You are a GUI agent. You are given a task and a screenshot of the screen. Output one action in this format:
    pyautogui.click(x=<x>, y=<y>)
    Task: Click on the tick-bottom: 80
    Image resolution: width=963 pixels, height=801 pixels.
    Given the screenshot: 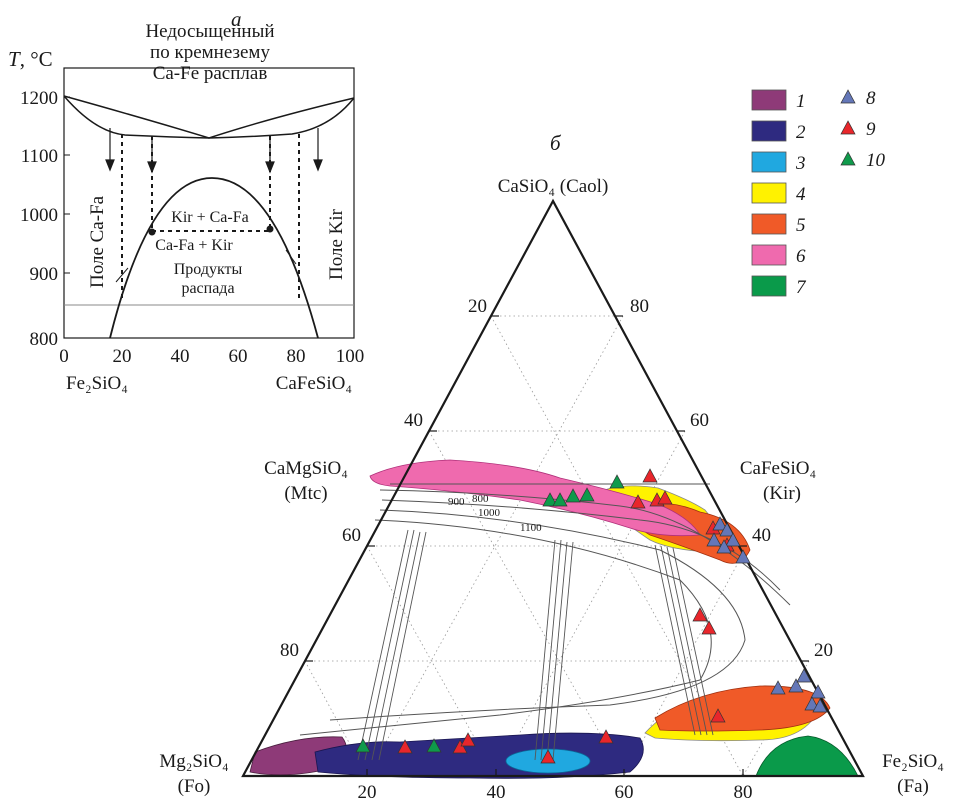 What is the action you would take?
    pyautogui.click(x=743, y=791)
    